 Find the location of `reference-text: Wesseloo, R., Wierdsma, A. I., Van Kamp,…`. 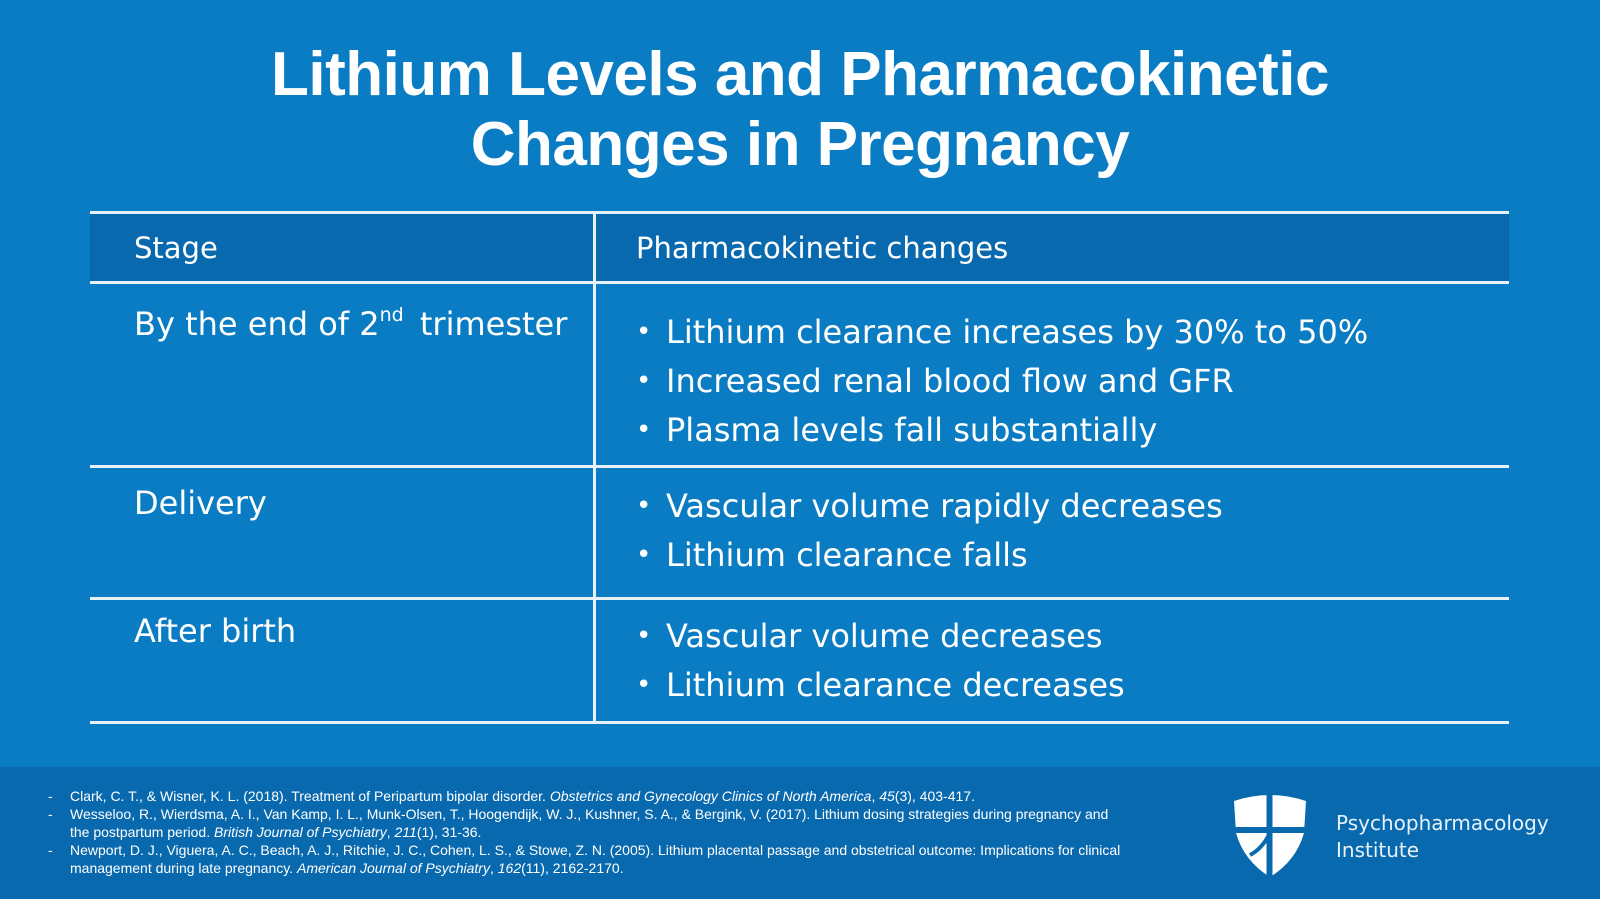

reference-text: Wesseloo, R., Wierdsma, A. I., Van Kamp,… is located at coordinates (589, 823).